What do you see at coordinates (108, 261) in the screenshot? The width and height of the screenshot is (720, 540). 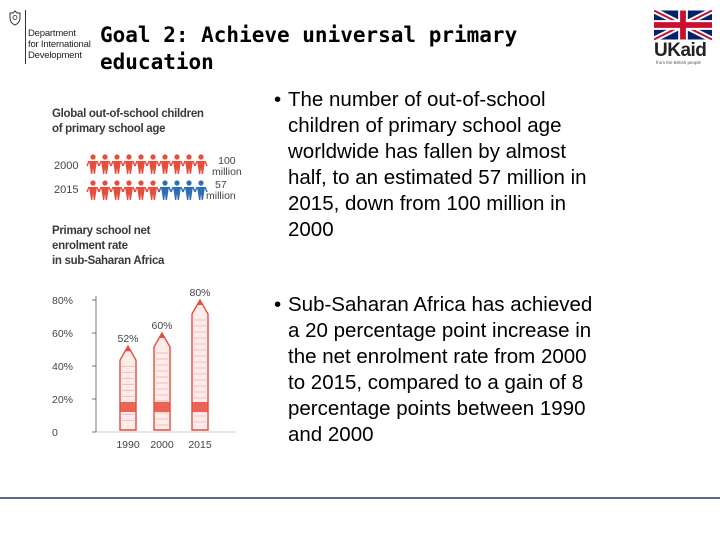 I see `figure2-title-line: in sub-Saharan Africa` at bounding box center [108, 261].